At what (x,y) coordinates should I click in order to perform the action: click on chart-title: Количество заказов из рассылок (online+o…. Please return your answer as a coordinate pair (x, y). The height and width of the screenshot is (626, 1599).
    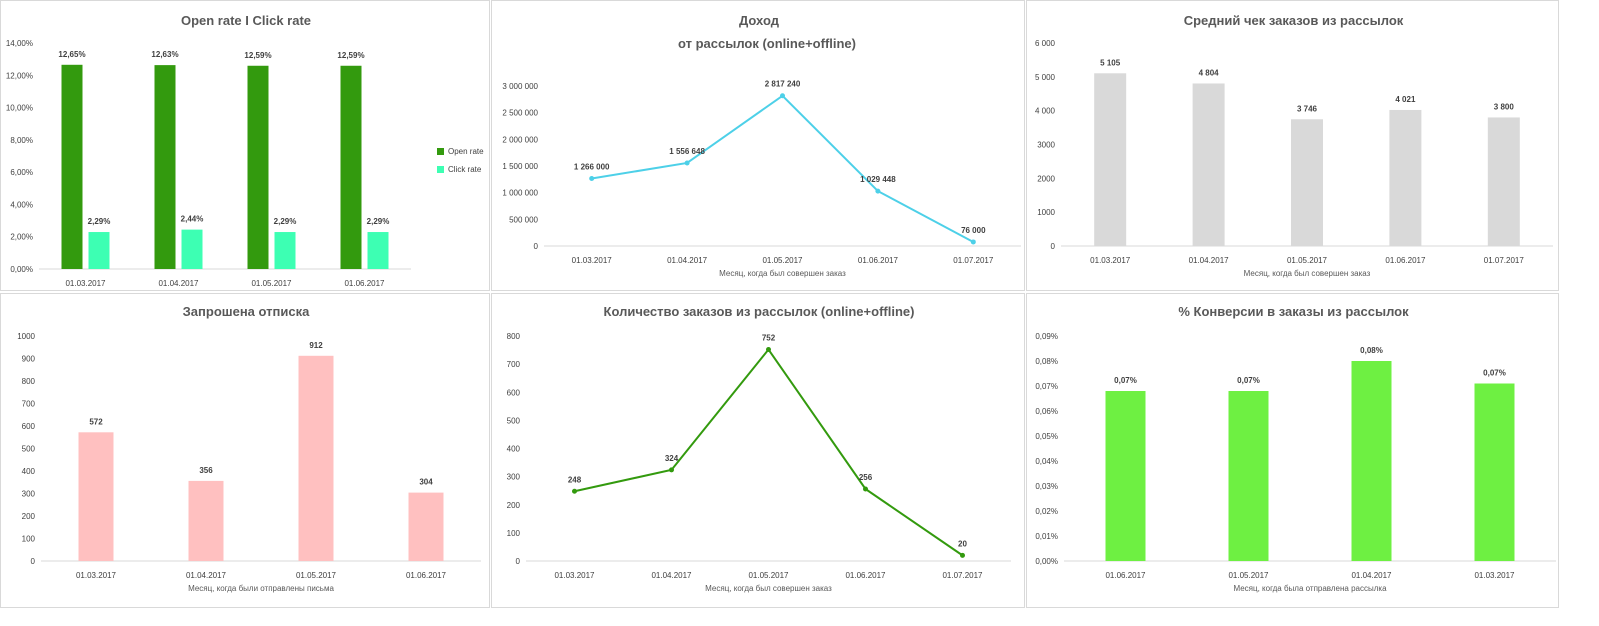
    Looking at the image, I should click on (759, 311).